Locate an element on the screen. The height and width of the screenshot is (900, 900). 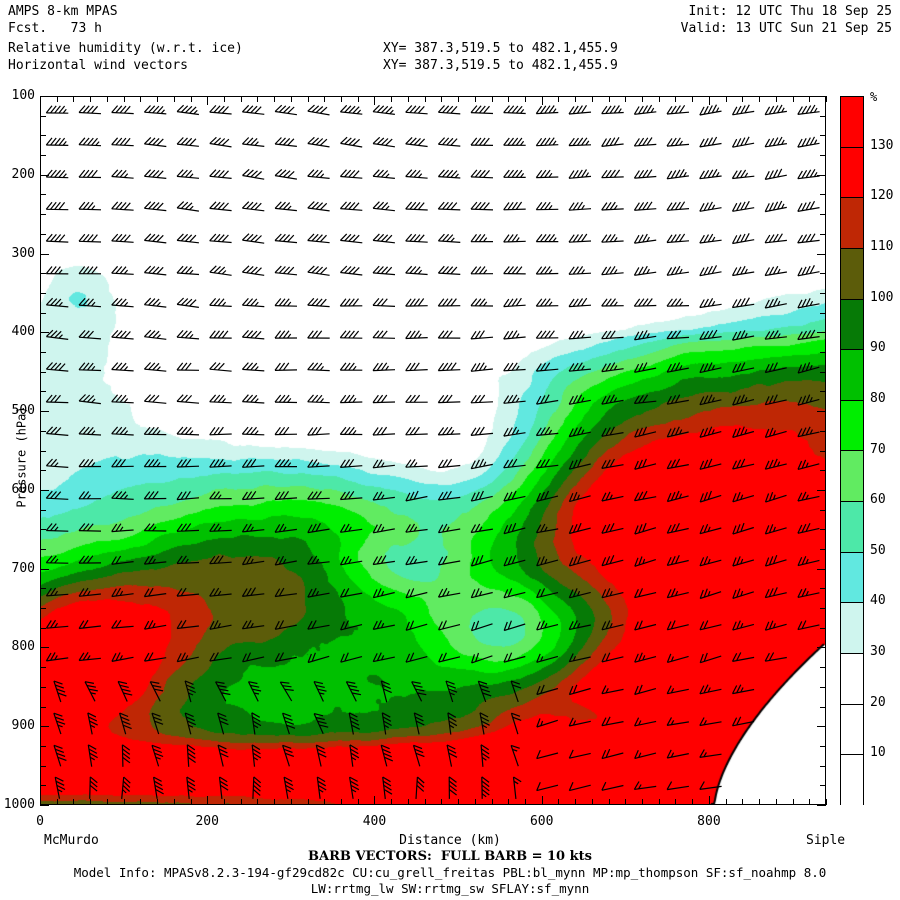
colorbar-segment is located at coordinates (852, 122).